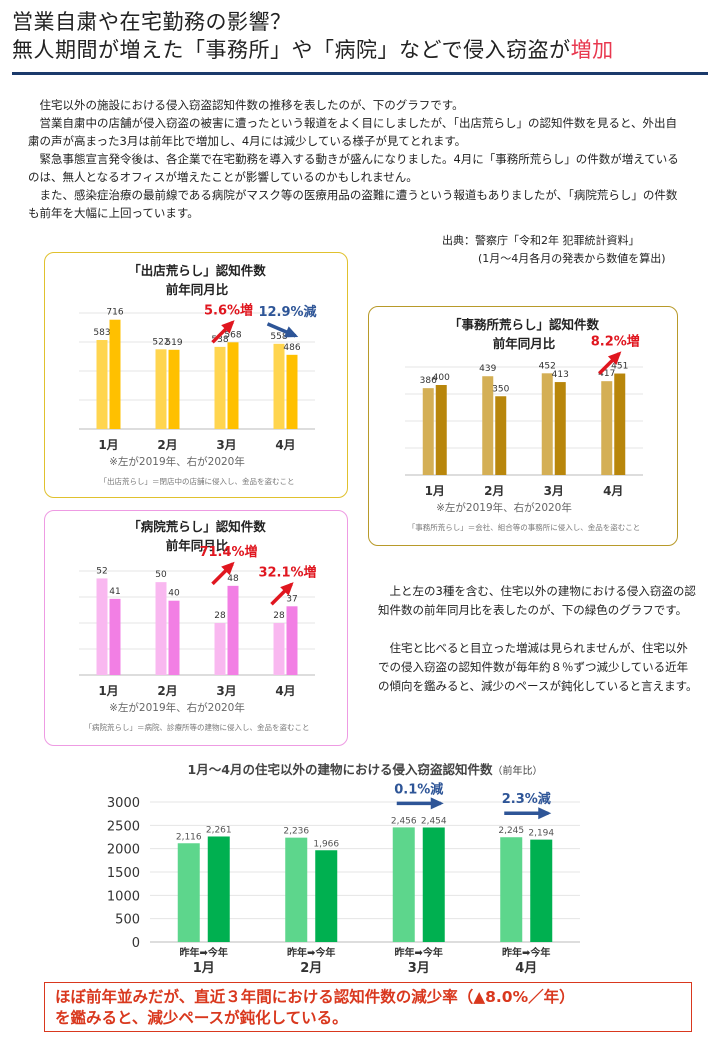 The image size is (720, 1040). Describe the element at coordinates (160, 342) in the screenshot. I see `store-bar-value: 522` at that location.